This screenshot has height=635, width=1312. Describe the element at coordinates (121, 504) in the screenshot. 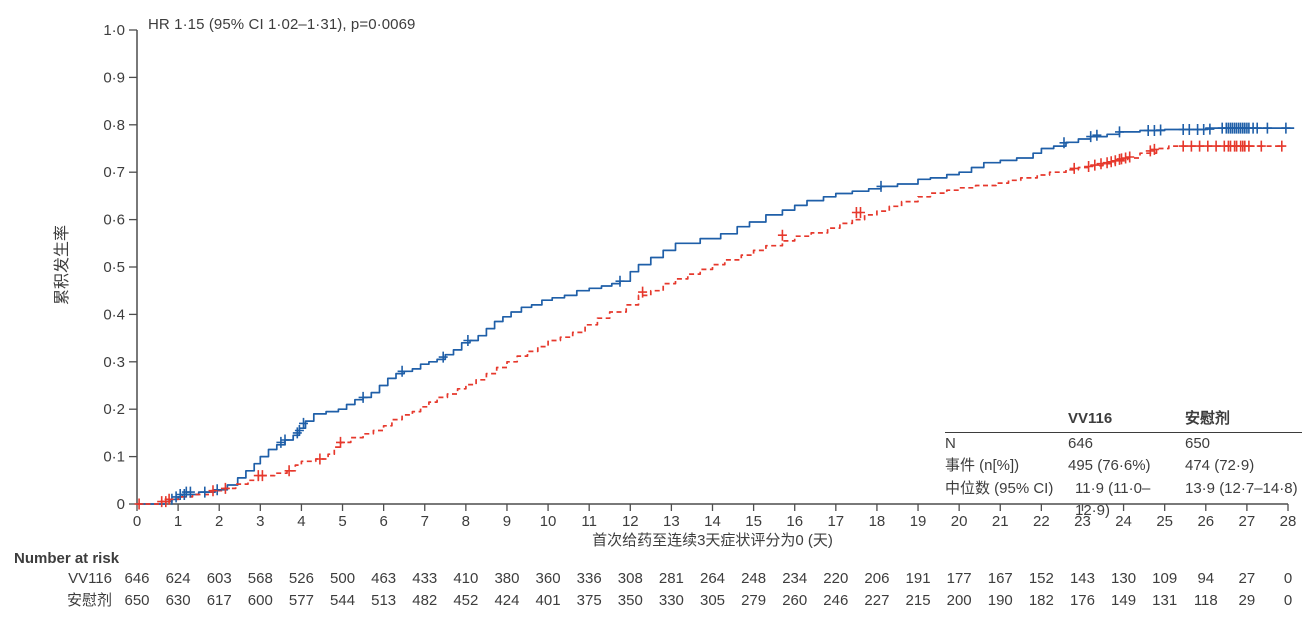

I see `y-tick-label: 0` at that location.